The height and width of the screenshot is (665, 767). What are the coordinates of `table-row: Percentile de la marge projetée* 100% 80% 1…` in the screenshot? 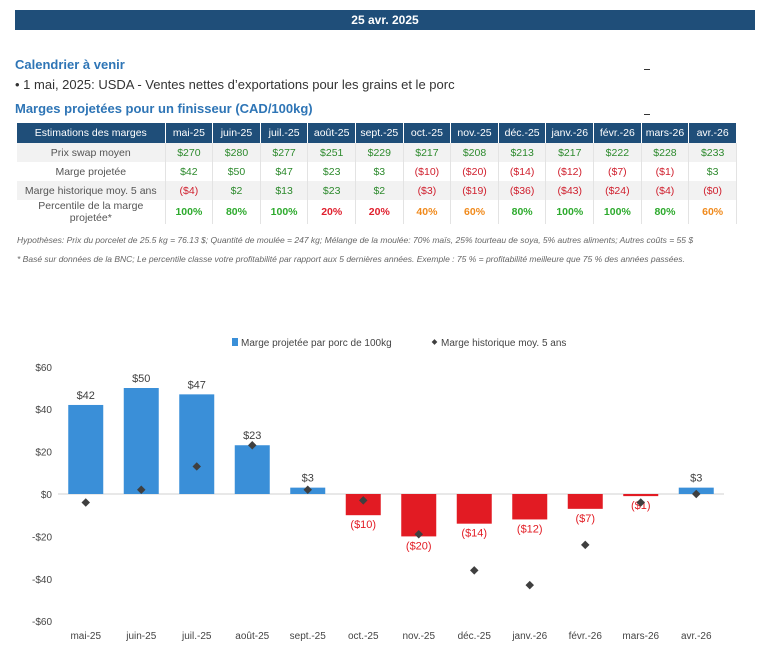 It's located at (377, 212).